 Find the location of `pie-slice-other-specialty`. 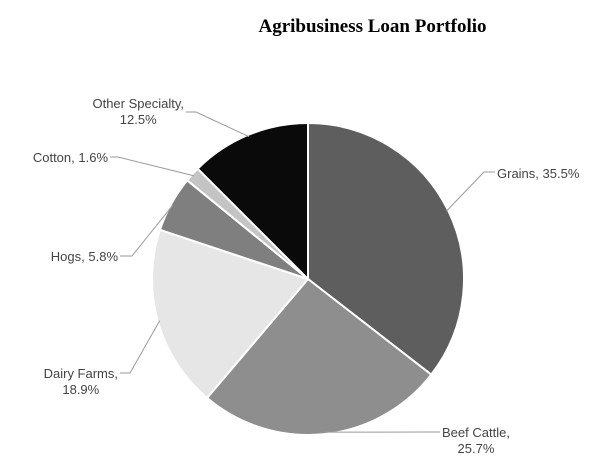

pie-slice-other-specialty is located at coordinates (252, 201).